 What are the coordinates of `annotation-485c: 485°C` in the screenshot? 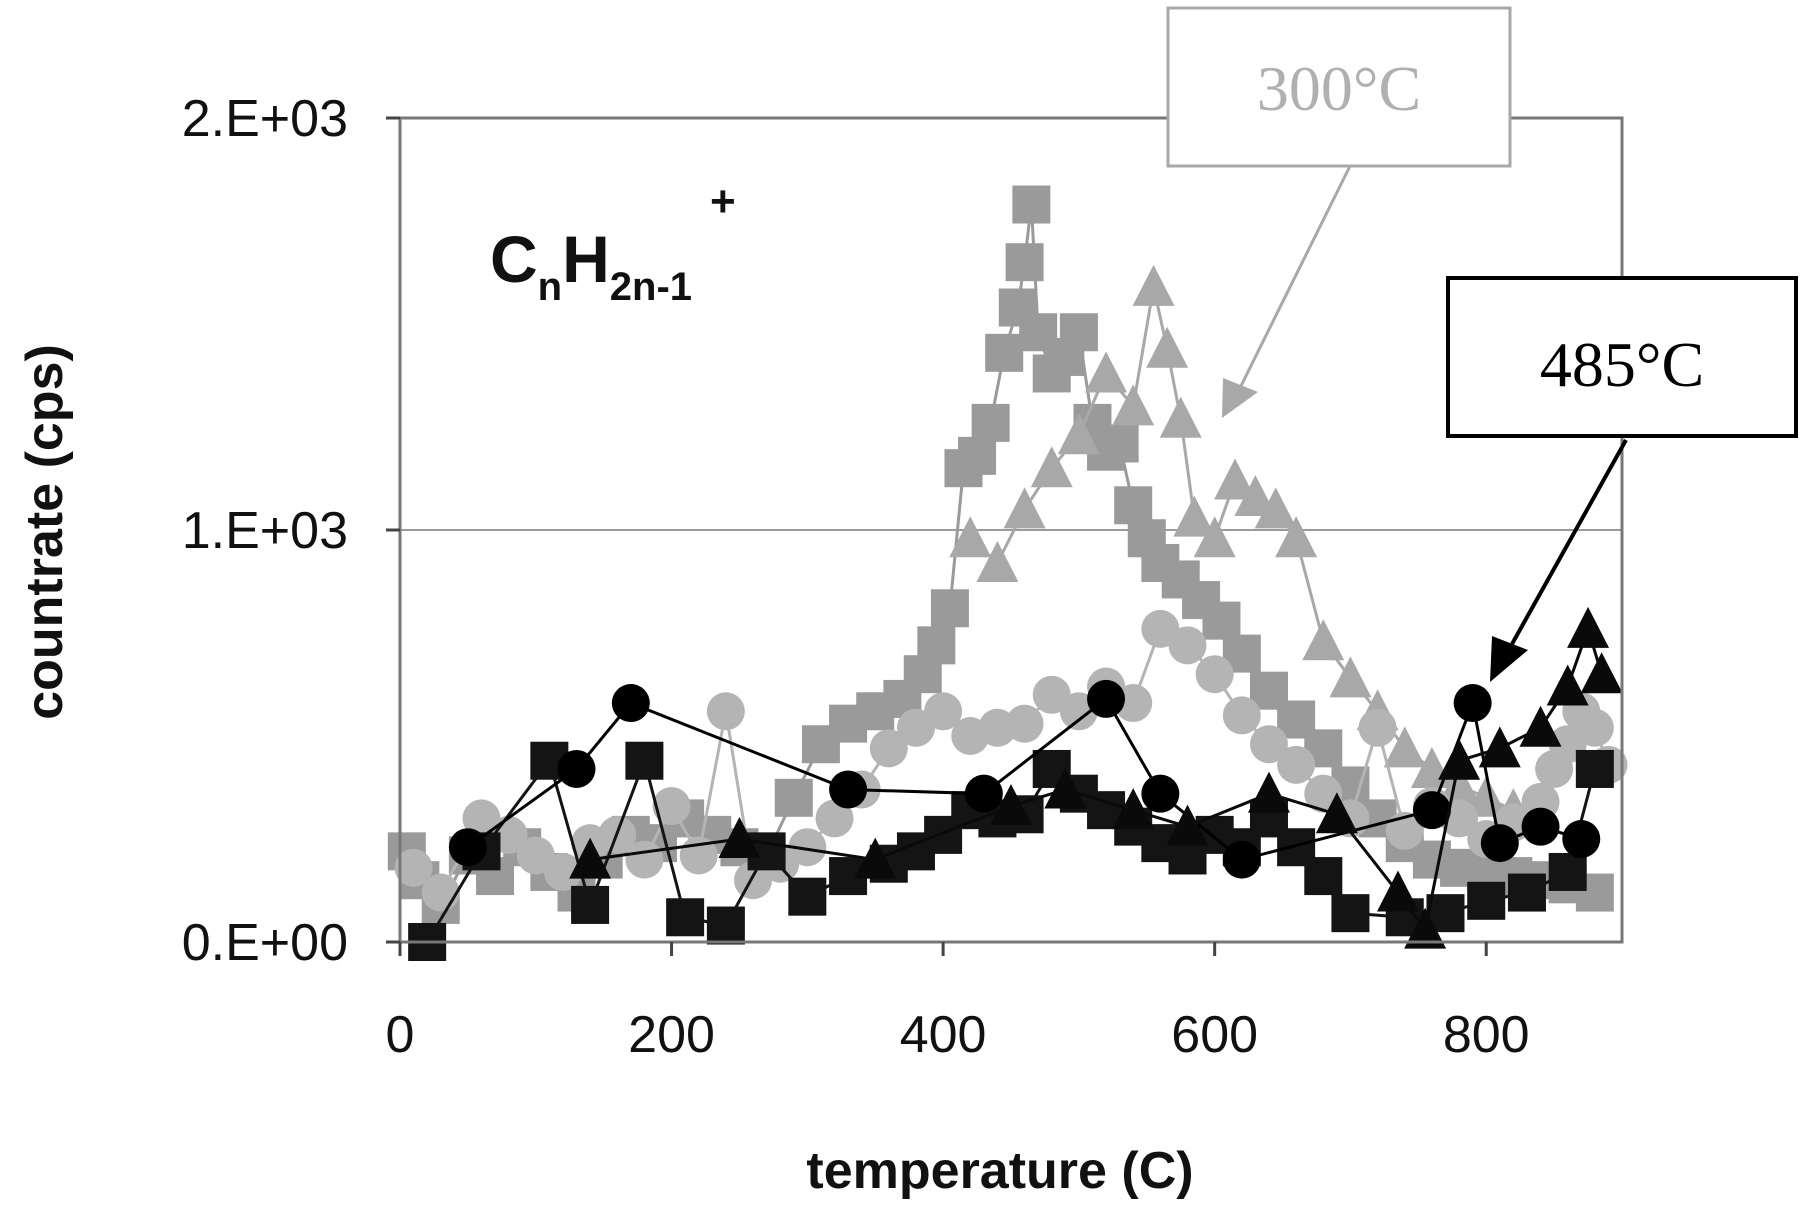 It's located at (1622, 479).